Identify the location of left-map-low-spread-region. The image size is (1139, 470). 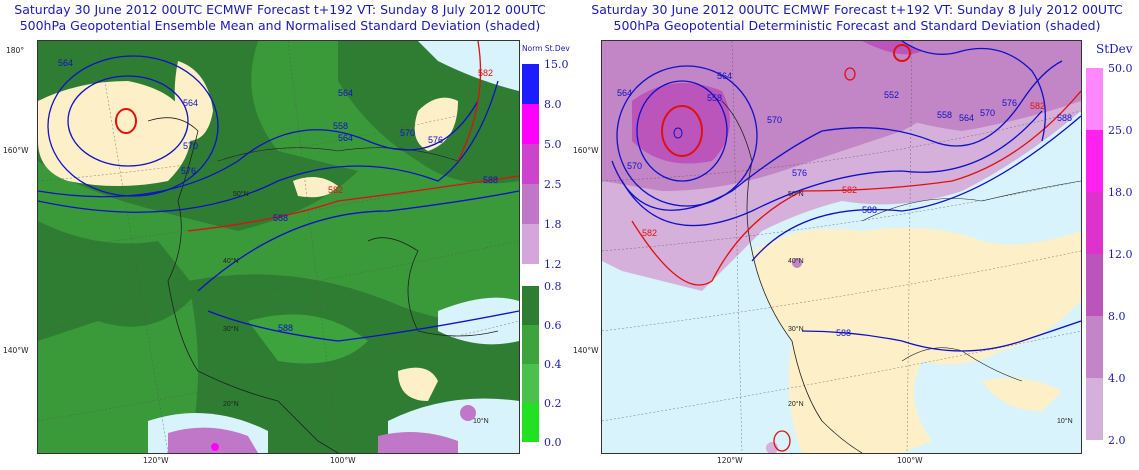
(468, 66).